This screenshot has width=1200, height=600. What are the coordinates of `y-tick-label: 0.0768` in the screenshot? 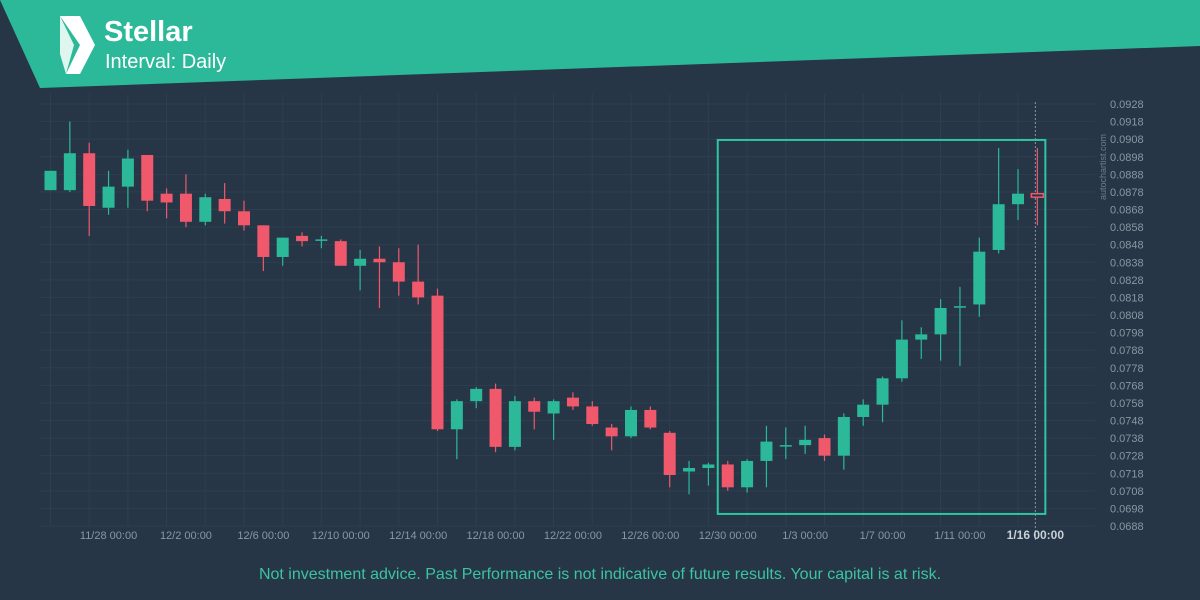 It's located at (1127, 386).